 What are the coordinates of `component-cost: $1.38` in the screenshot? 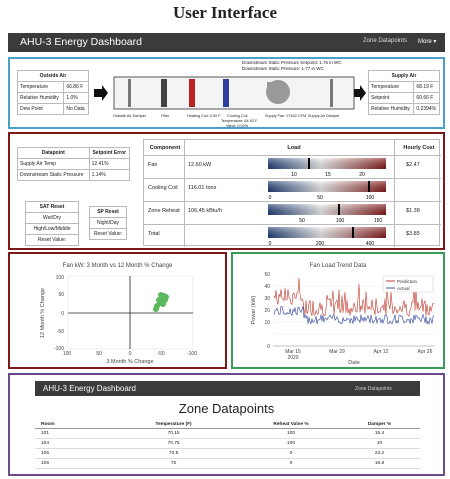 It's located at (413, 211).